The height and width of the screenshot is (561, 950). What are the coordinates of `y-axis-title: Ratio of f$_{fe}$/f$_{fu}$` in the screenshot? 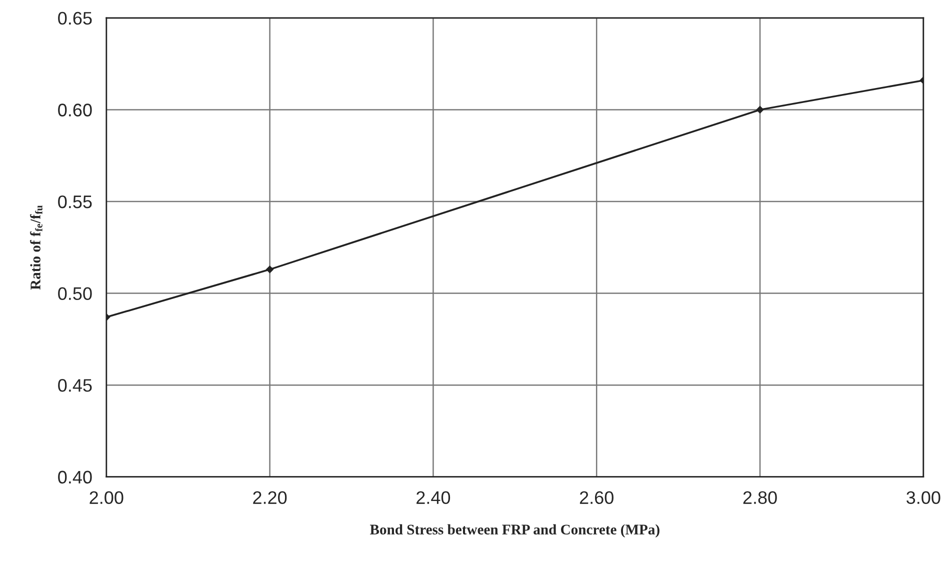 It's located at (36, 247).